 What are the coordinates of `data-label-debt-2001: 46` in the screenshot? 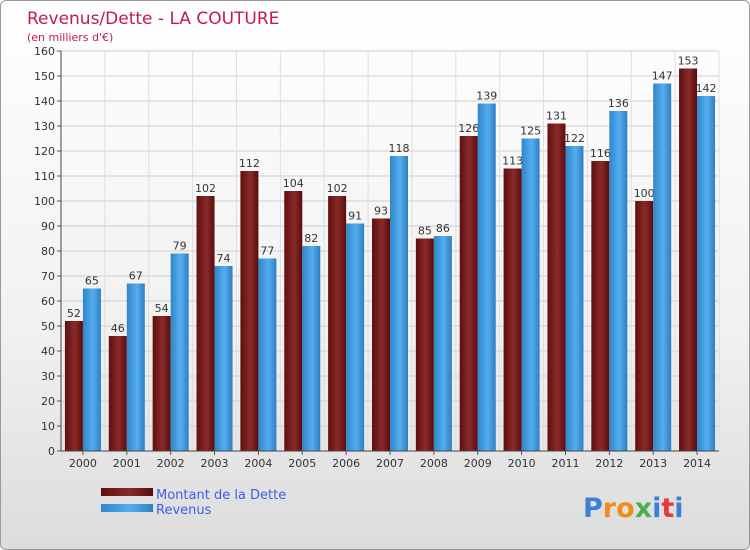 It's located at (118, 328).